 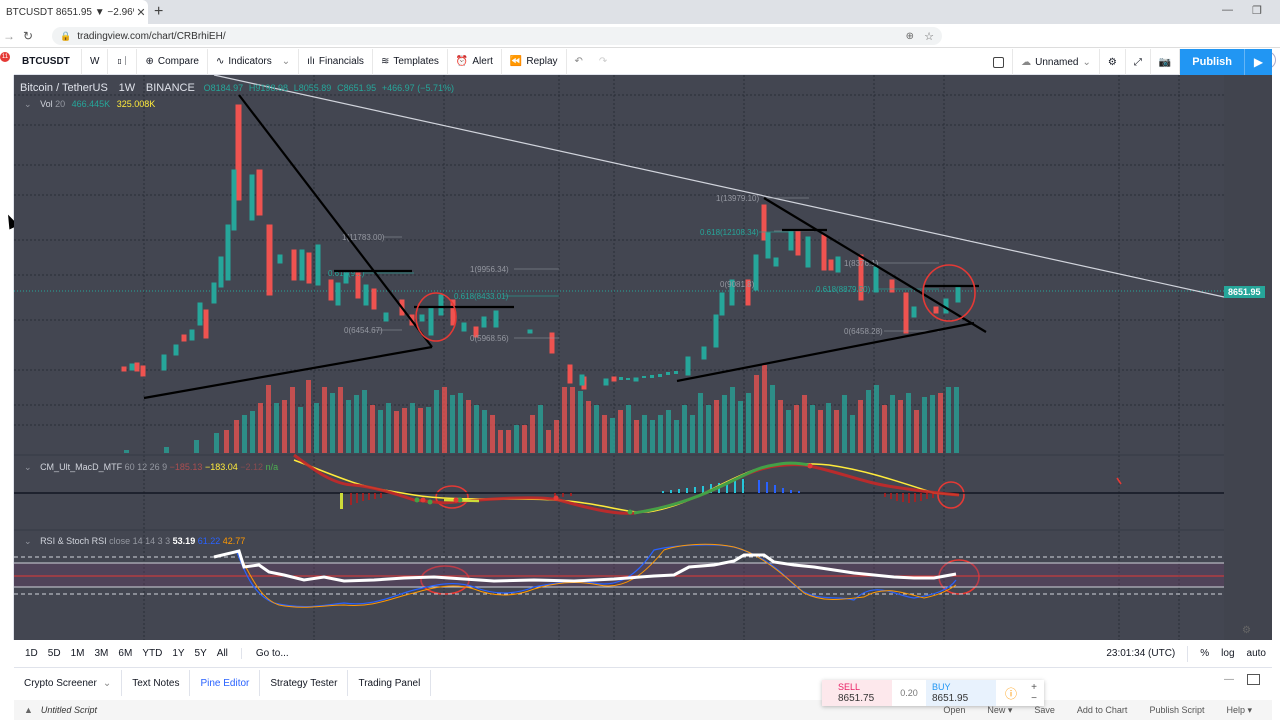 I want to click on chart-style-button: ▯ᛁ, so click(x=123, y=61).